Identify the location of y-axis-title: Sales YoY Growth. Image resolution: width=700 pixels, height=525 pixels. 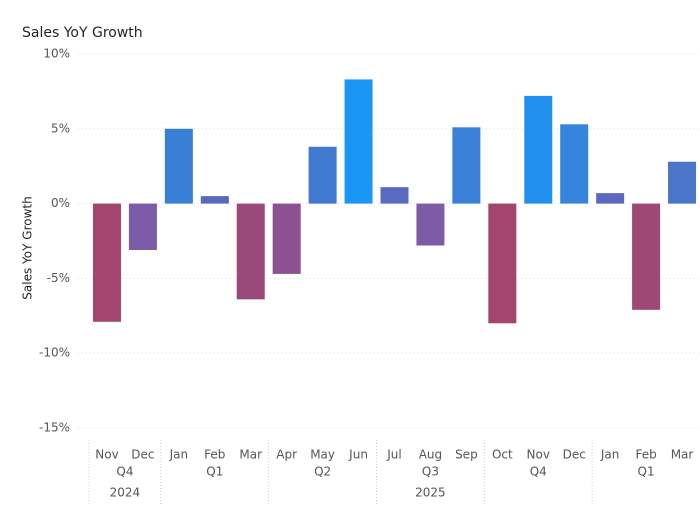
(28, 247).